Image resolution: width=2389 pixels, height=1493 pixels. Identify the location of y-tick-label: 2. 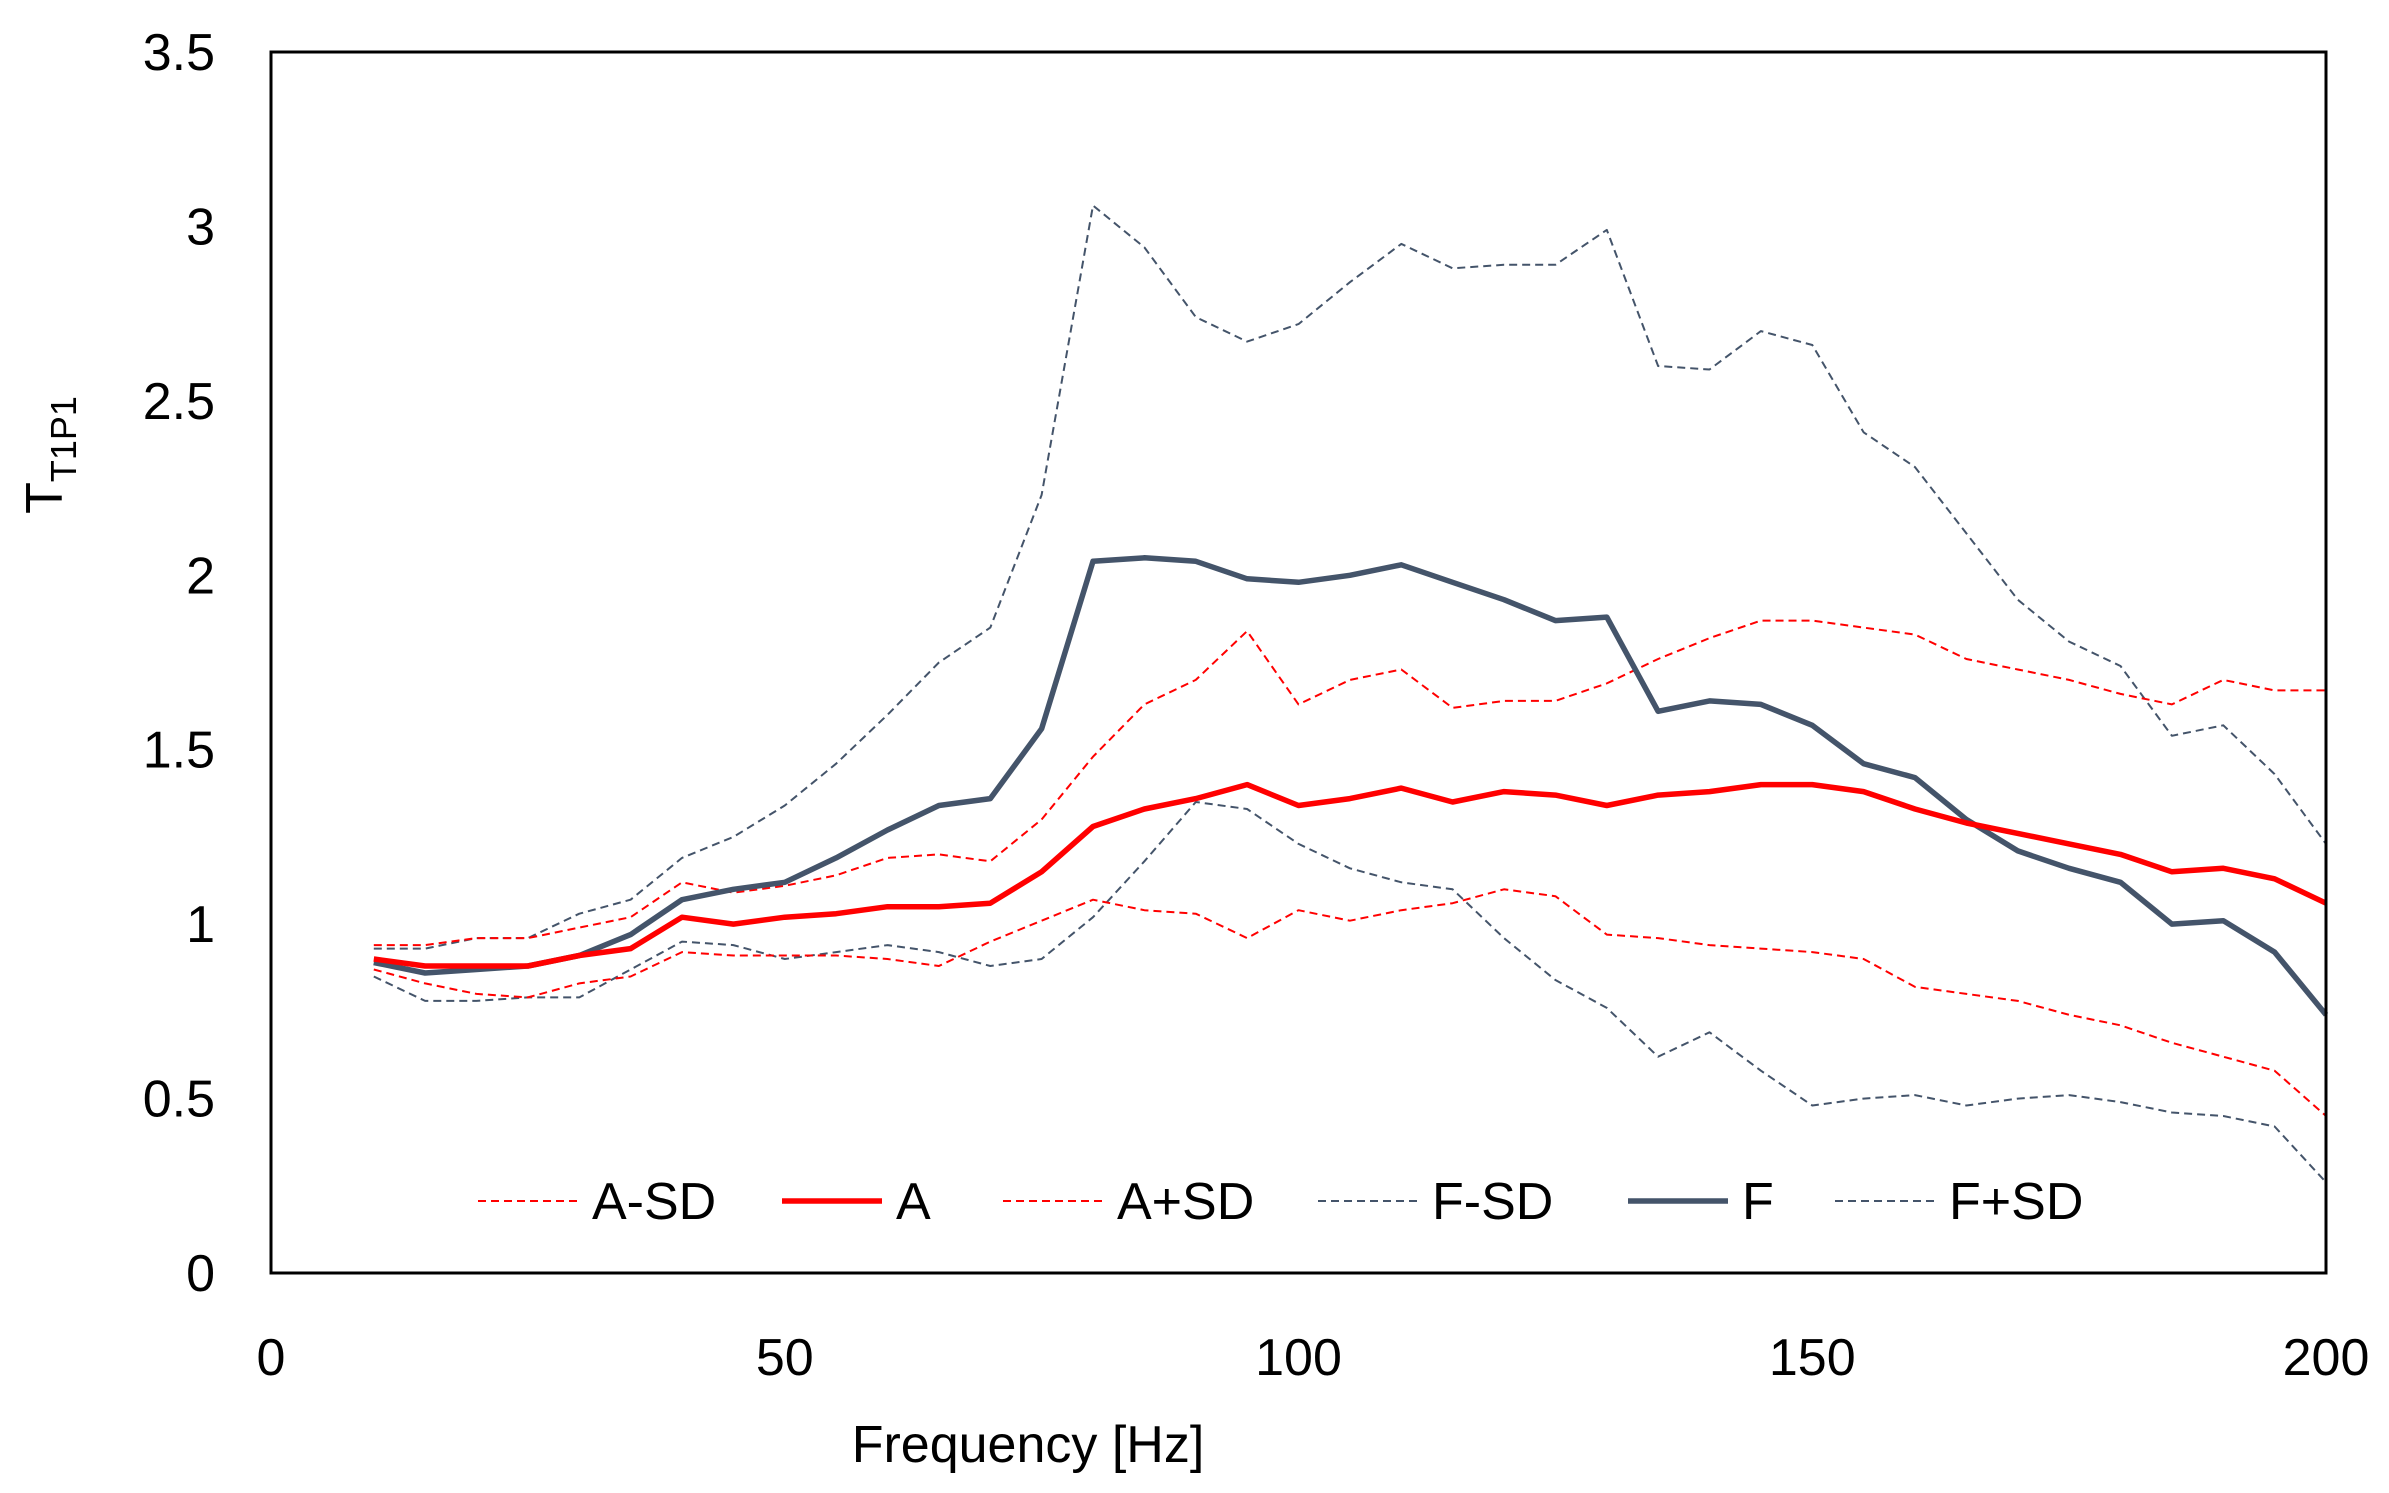
(200, 576).